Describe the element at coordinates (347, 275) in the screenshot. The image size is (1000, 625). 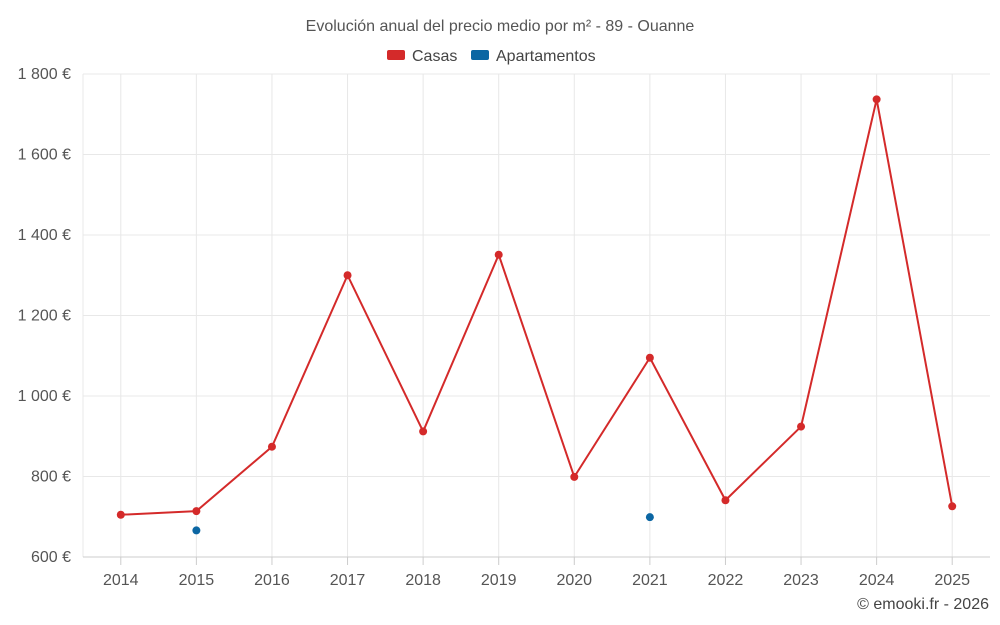
I see `data-point-casas-2017` at that location.